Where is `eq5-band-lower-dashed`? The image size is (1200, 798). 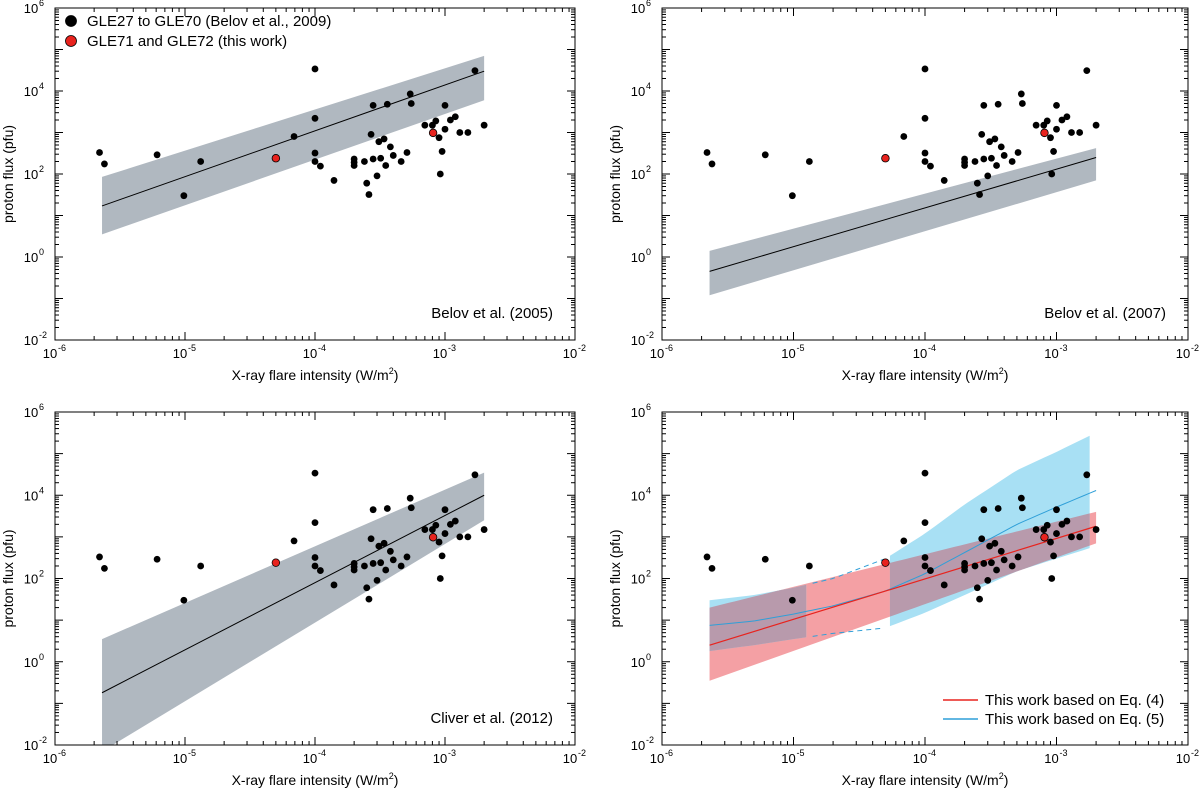 eq5-band-lower-dashed is located at coordinates (848, 632).